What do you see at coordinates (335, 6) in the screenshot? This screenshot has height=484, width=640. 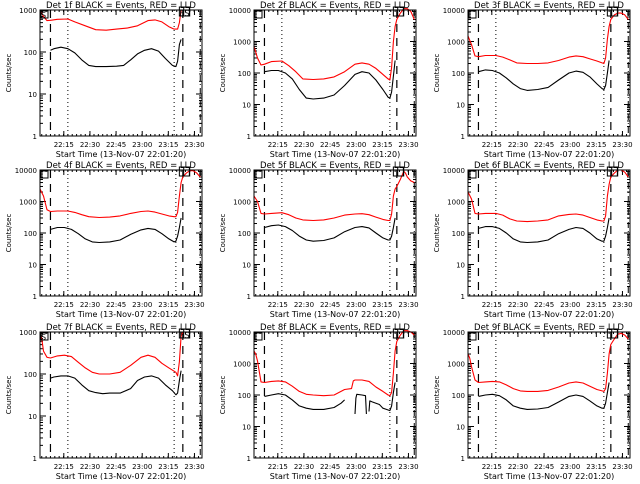 I see `panel-title: Det 2f BLACK = Events, RED = LLD` at bounding box center [335, 6].